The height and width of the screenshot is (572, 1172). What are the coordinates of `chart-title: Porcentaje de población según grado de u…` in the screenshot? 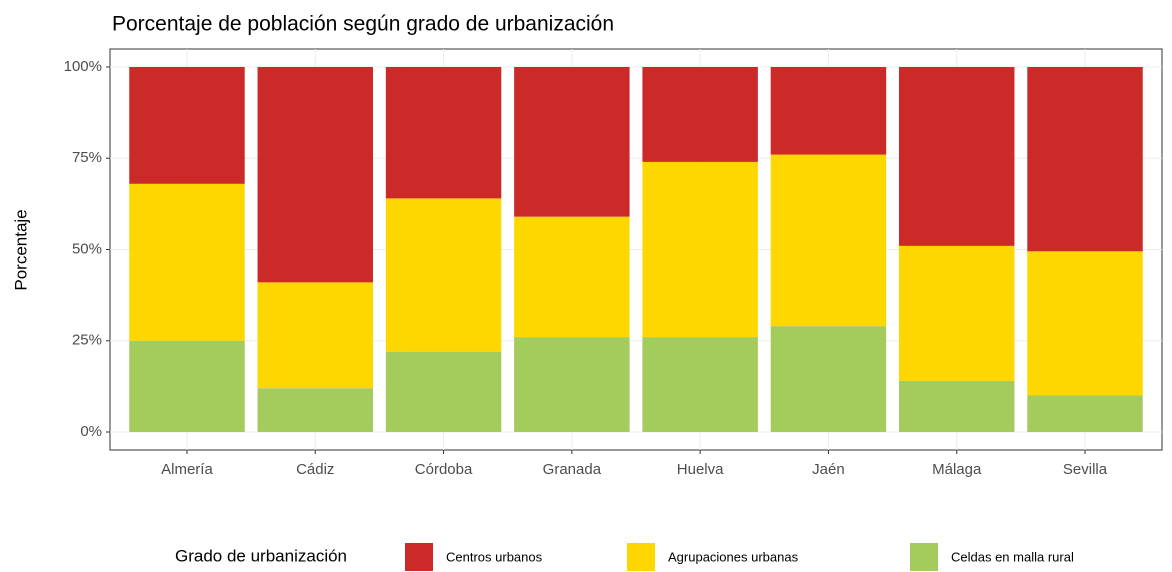 It's located at (363, 24).